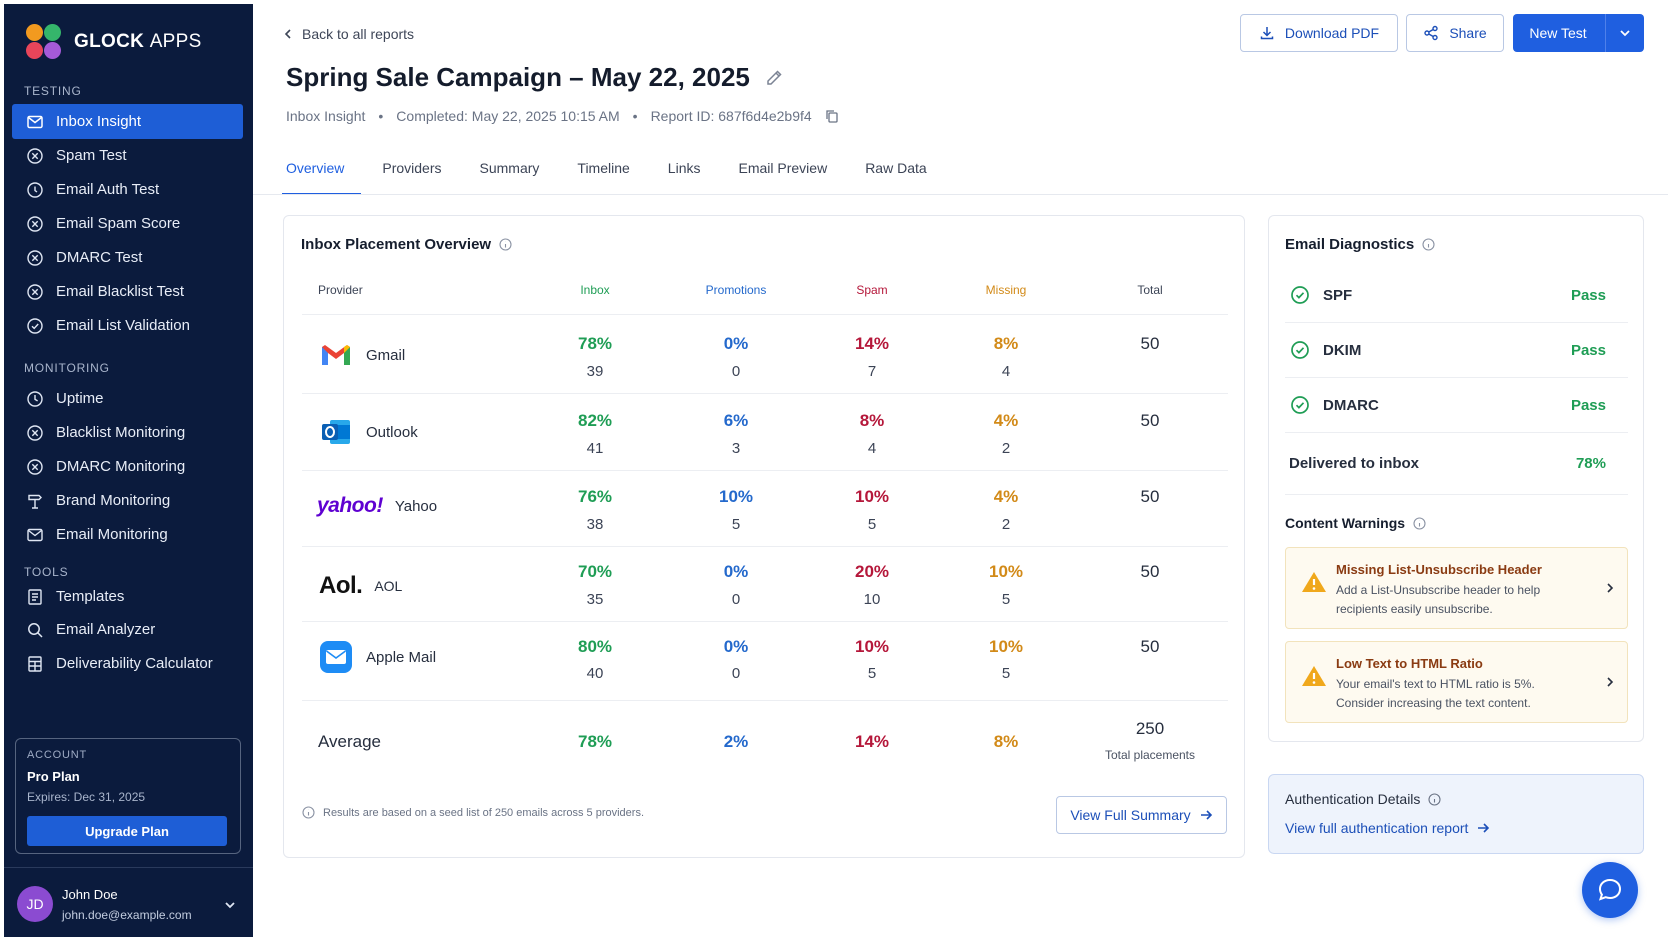  I want to click on sidebar-item-email-list-validation: Email List Validation, so click(127, 325).